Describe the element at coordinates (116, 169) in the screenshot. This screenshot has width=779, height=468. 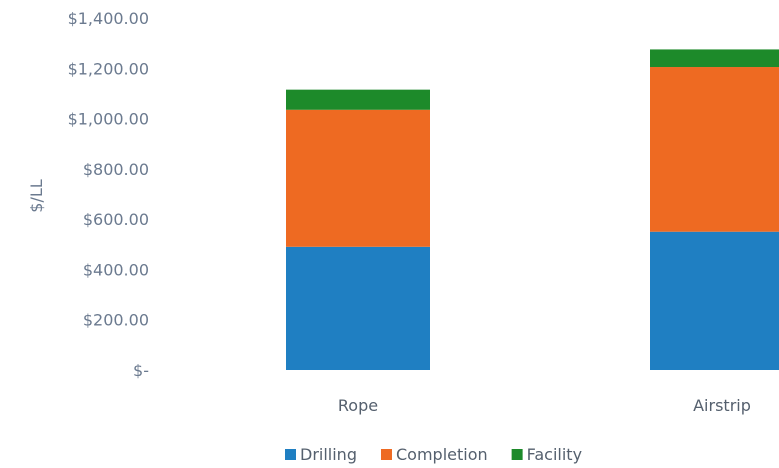
I see `y-tick-label: $800.00` at that location.